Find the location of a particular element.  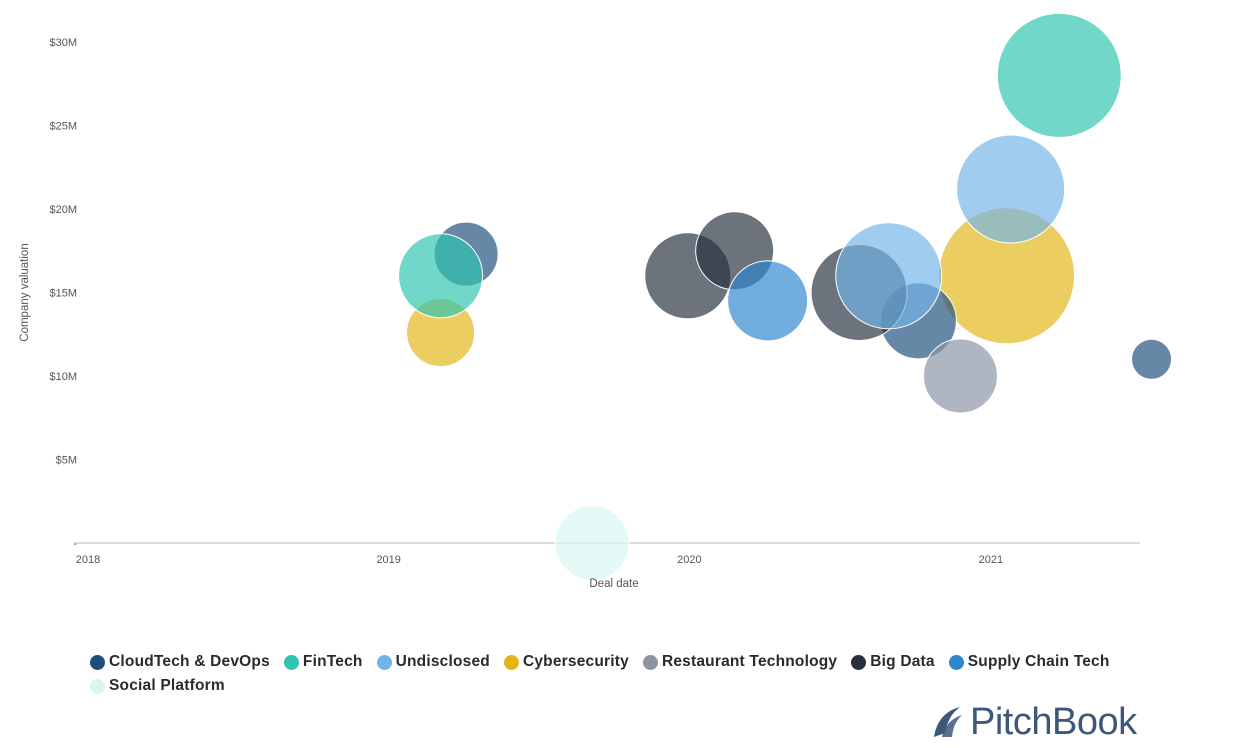

y-tick-label: - is located at coordinates (75, 544).